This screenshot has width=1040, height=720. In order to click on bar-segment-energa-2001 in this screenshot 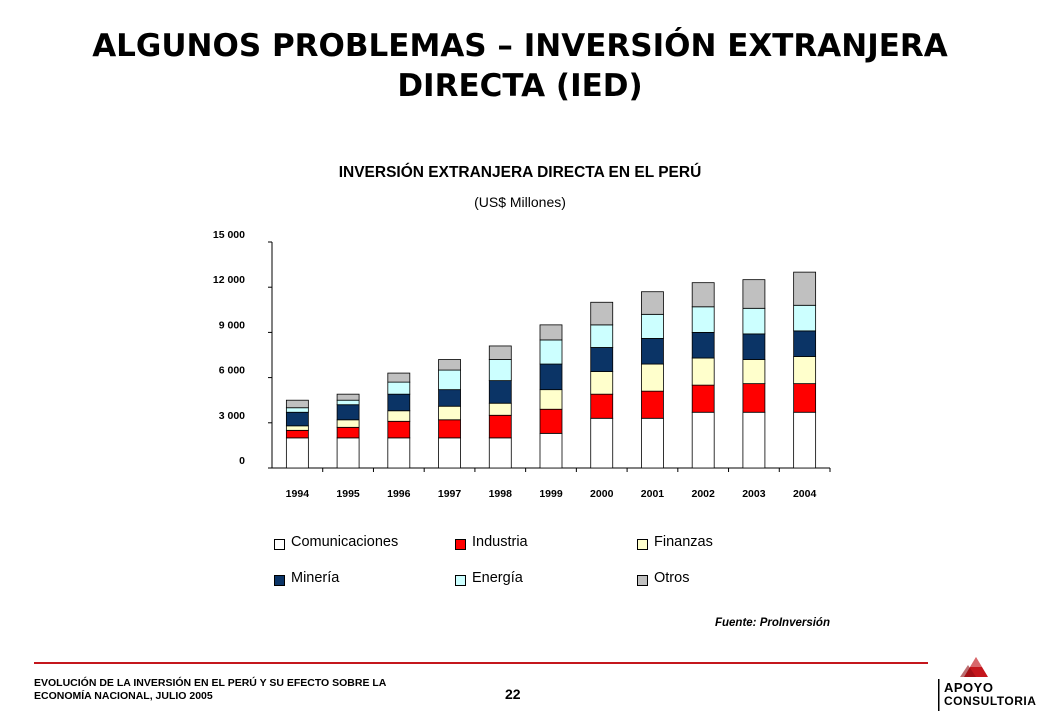, I will do `click(652, 326)`.